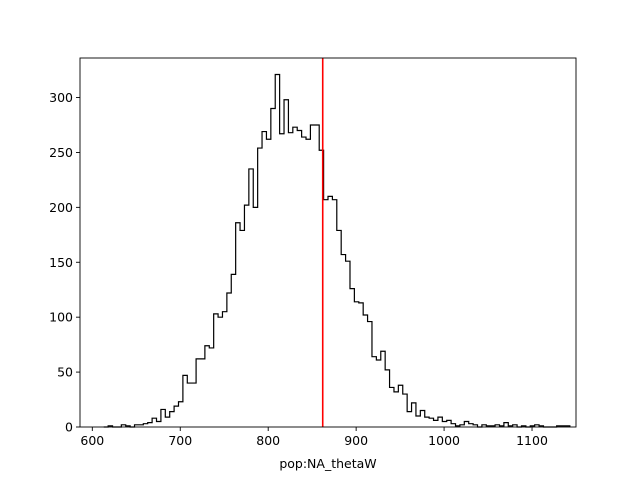 The height and width of the screenshot is (480, 640). I want to click on y-tick-label: 300, so click(61, 97).